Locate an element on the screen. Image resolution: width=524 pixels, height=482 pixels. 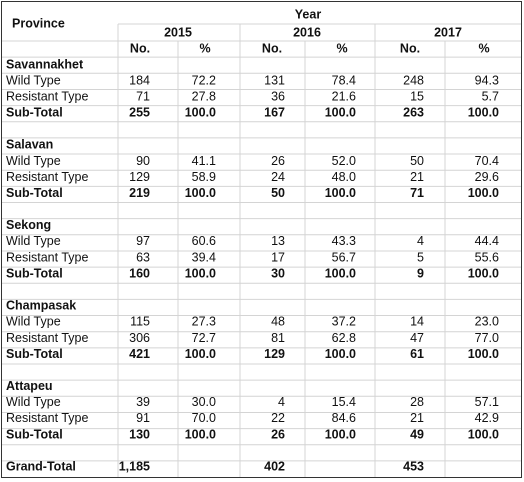
year-header: Year is located at coordinates (308, 14).